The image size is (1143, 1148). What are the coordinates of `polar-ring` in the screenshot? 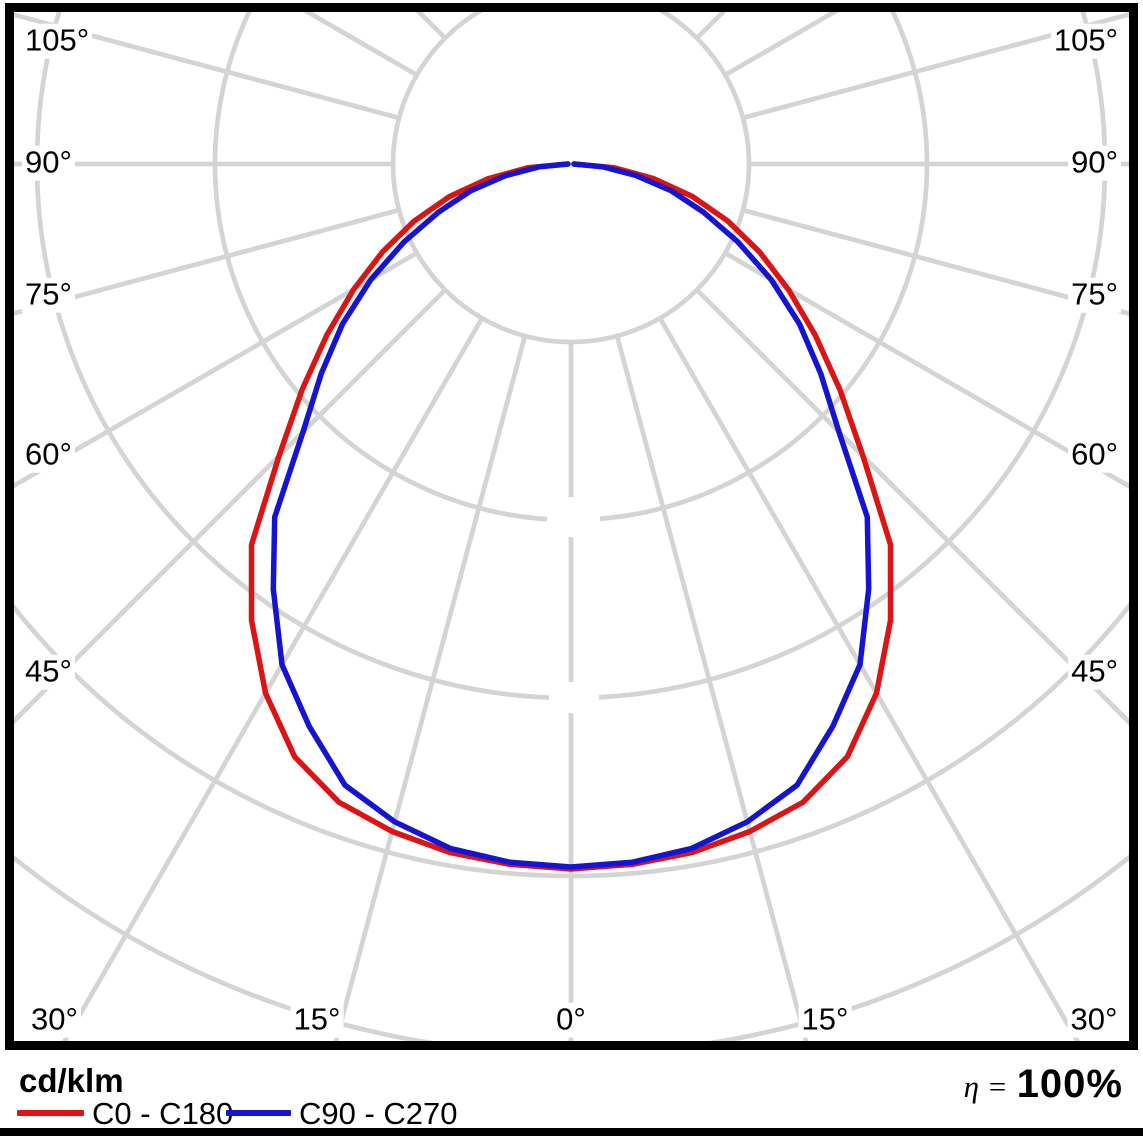 It's located at (571, 178).